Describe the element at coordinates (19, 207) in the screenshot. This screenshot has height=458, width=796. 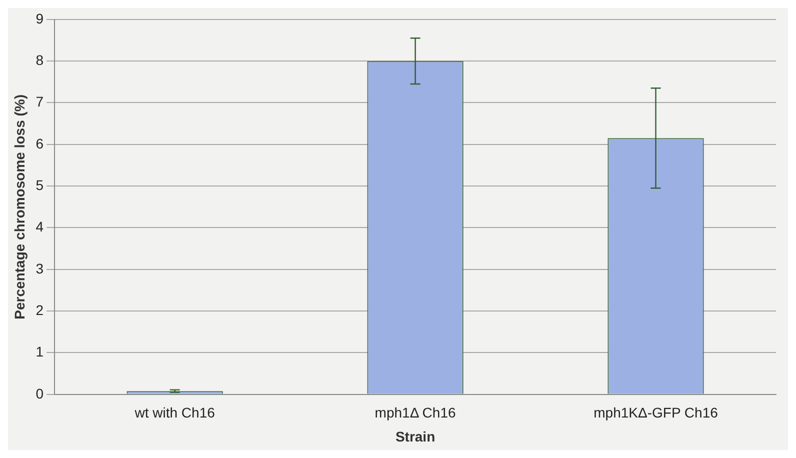
I see `y-axis-title: Percentage chromosome loss (%)` at that location.